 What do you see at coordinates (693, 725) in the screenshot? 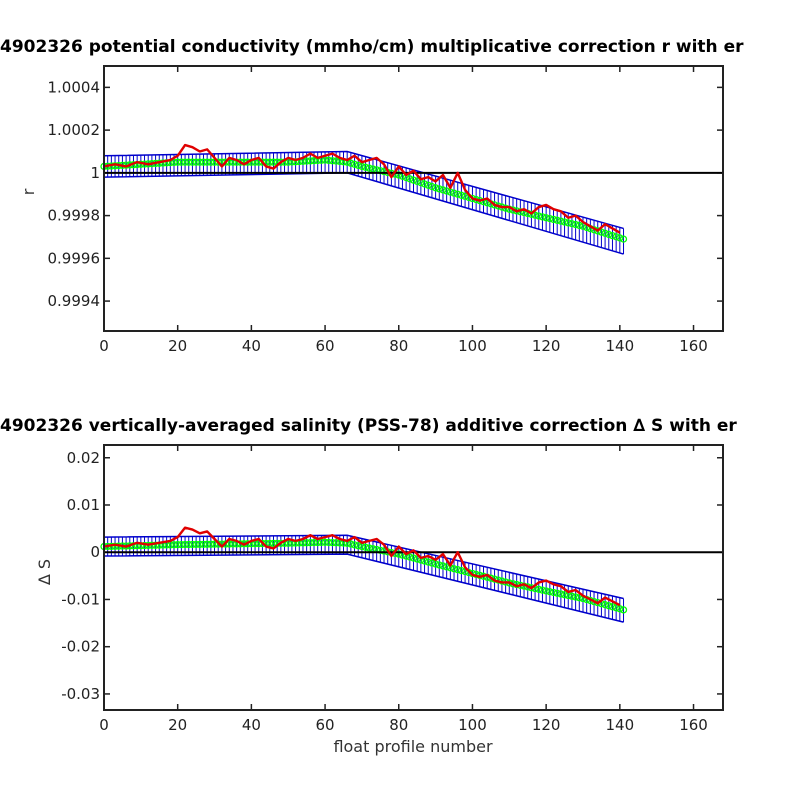
I see `bottom-x-tick-label: 160` at bounding box center [693, 725].